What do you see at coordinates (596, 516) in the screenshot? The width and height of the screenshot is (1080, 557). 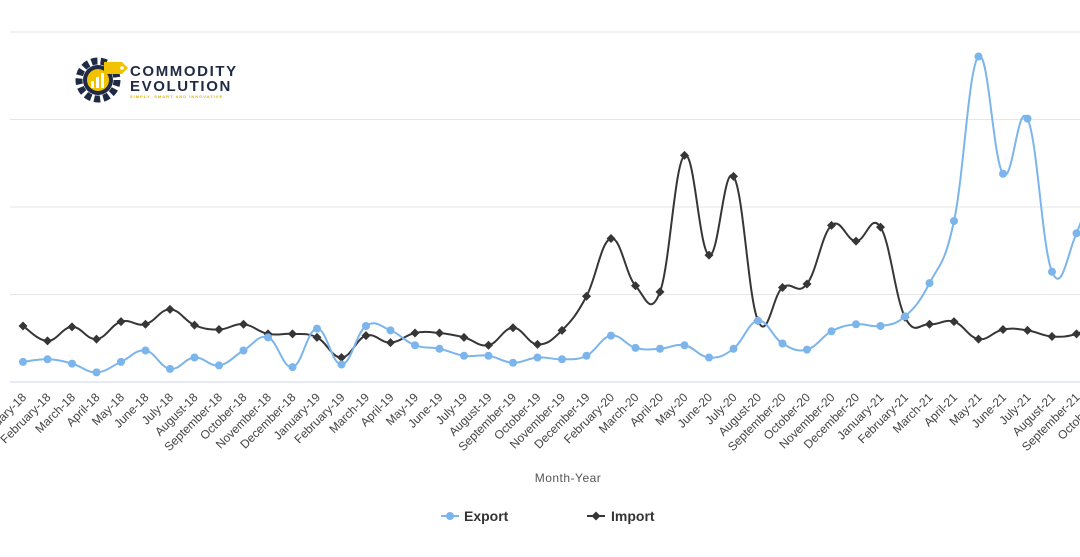 I see `legend-import-marker` at bounding box center [596, 516].